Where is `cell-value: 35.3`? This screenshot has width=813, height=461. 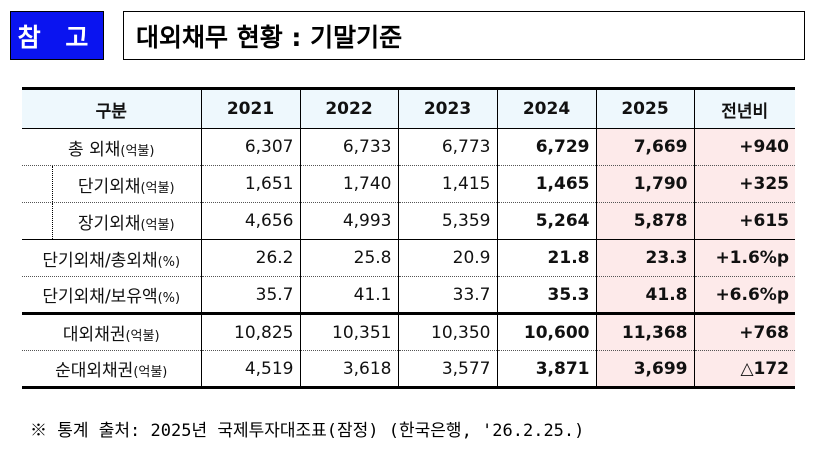
cell-value: 35.3 is located at coordinates (546, 295).